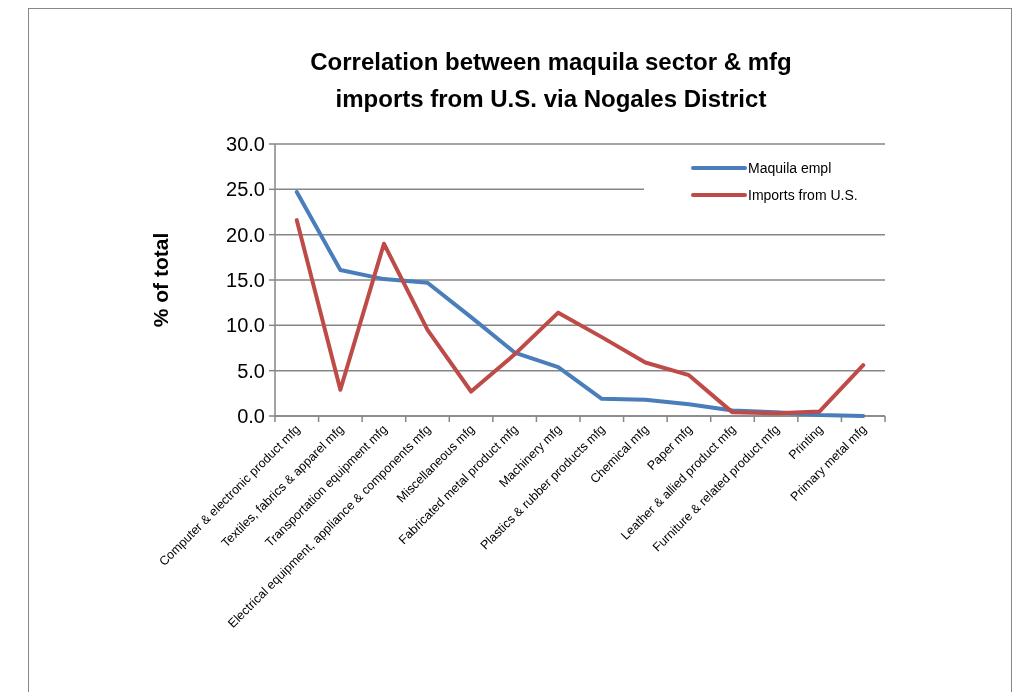  I want to click on y-tick-label: 20.0, so click(245, 234).